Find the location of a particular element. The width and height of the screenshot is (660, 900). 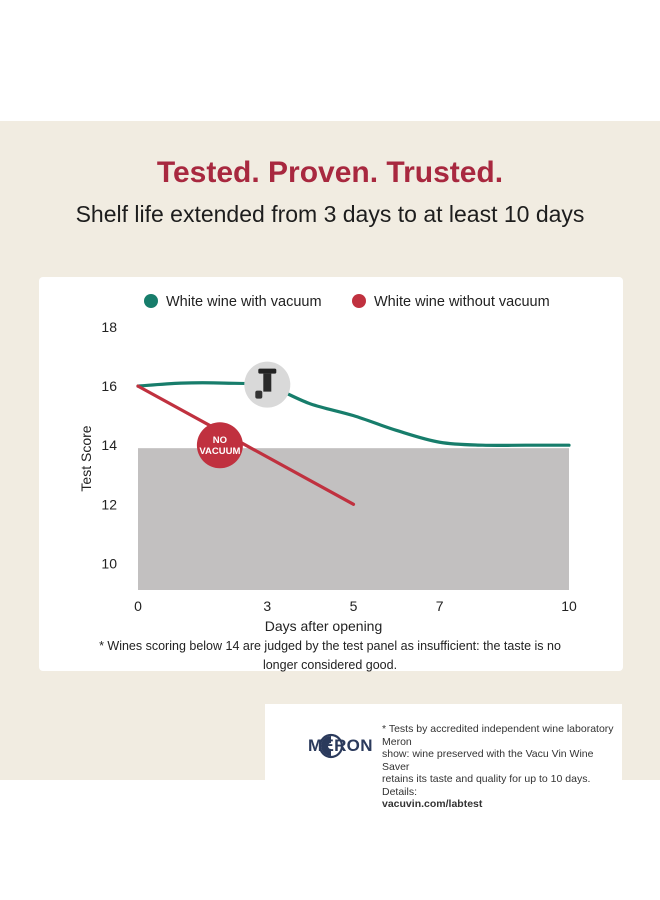

x-axis-title: Days after opening is located at coordinates (324, 626).